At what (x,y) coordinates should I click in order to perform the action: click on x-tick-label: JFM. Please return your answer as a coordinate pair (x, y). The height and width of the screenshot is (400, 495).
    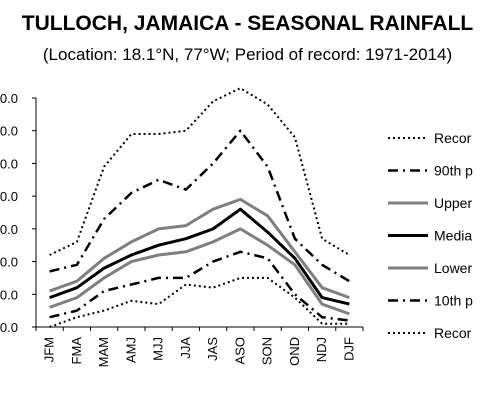
    Looking at the image, I should click on (49, 349).